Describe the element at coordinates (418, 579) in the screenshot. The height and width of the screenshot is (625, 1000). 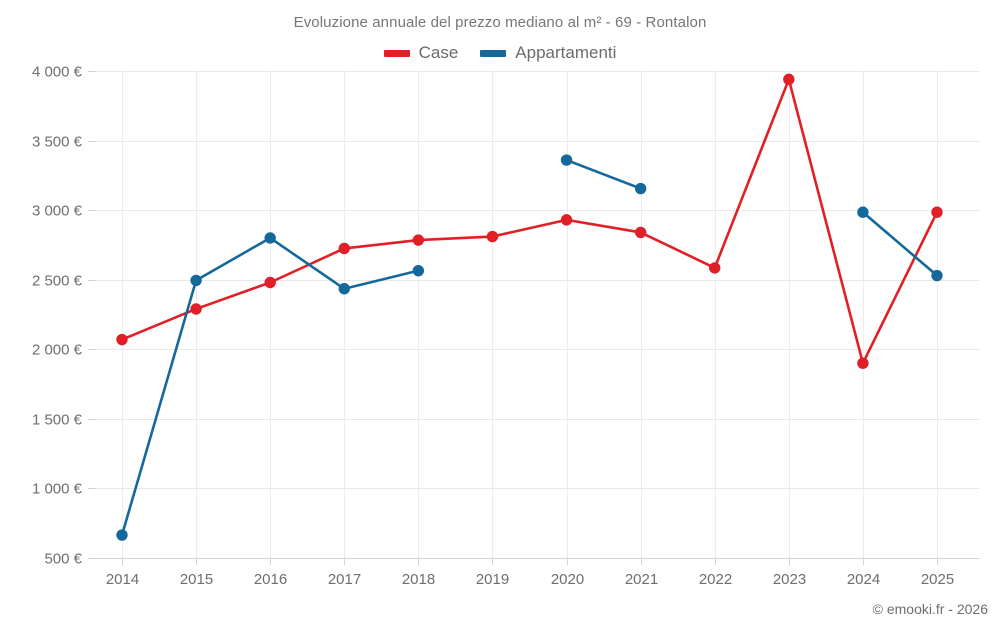
I see `x-tick-label: 2018` at that location.